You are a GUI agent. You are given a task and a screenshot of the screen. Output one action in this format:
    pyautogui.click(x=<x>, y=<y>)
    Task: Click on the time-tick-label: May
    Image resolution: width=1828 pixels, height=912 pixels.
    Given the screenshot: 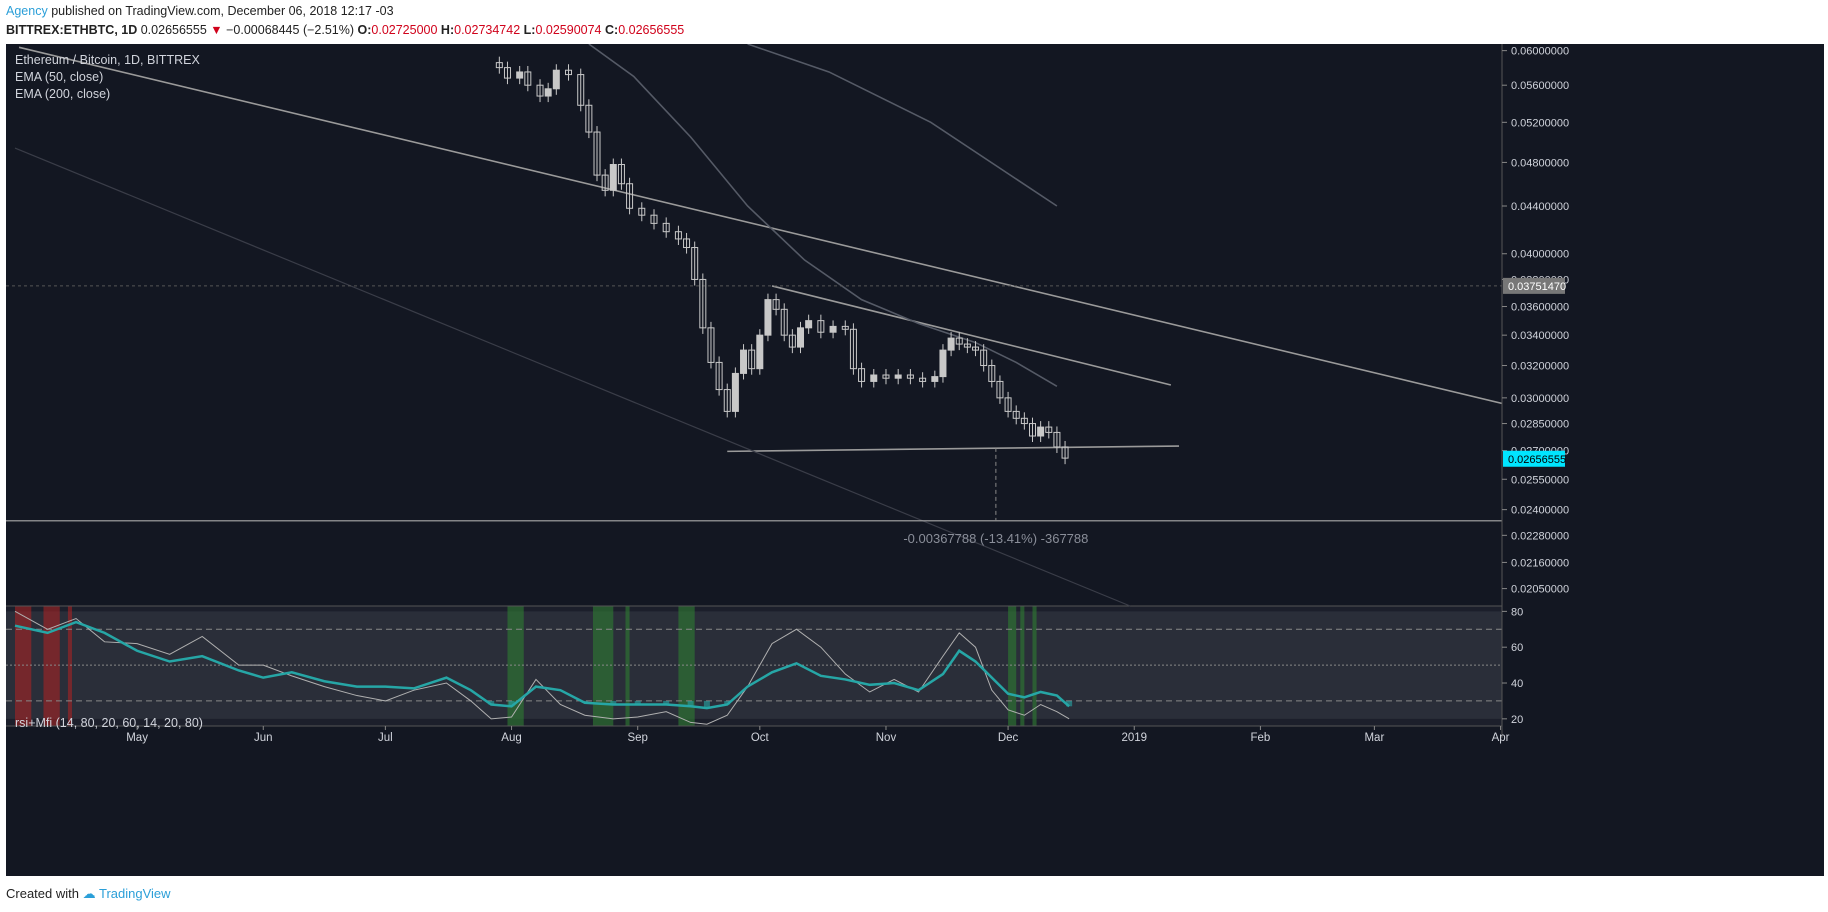 What is the action you would take?
    pyautogui.click(x=137, y=738)
    